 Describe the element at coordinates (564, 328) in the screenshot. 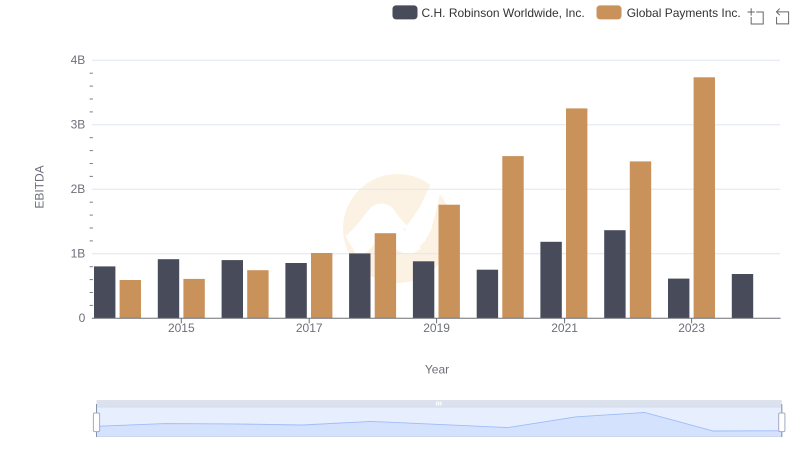

I see `svg-text: 2021` at that location.